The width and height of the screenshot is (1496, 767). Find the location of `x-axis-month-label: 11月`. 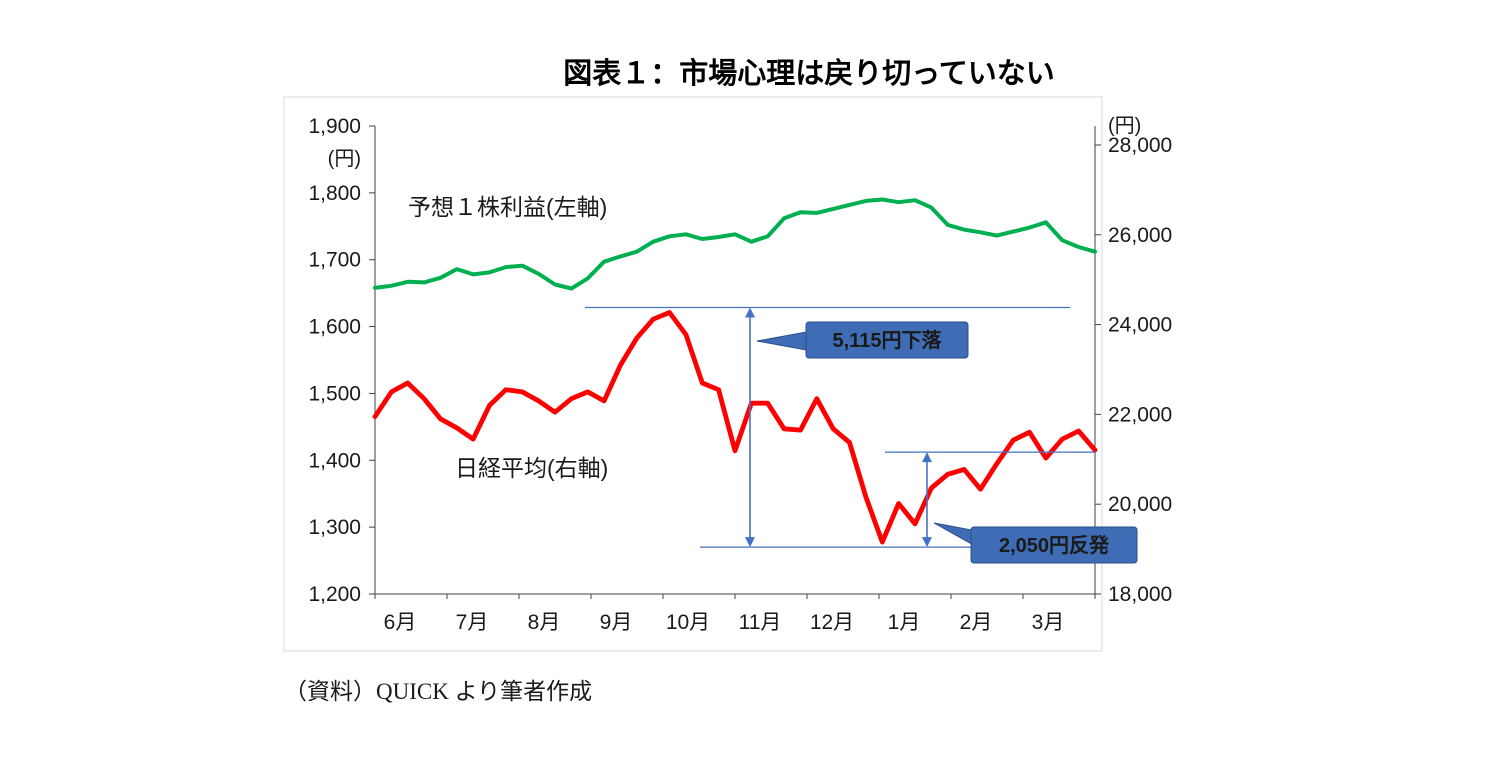

x-axis-month-label: 11月 is located at coordinates (760, 622).